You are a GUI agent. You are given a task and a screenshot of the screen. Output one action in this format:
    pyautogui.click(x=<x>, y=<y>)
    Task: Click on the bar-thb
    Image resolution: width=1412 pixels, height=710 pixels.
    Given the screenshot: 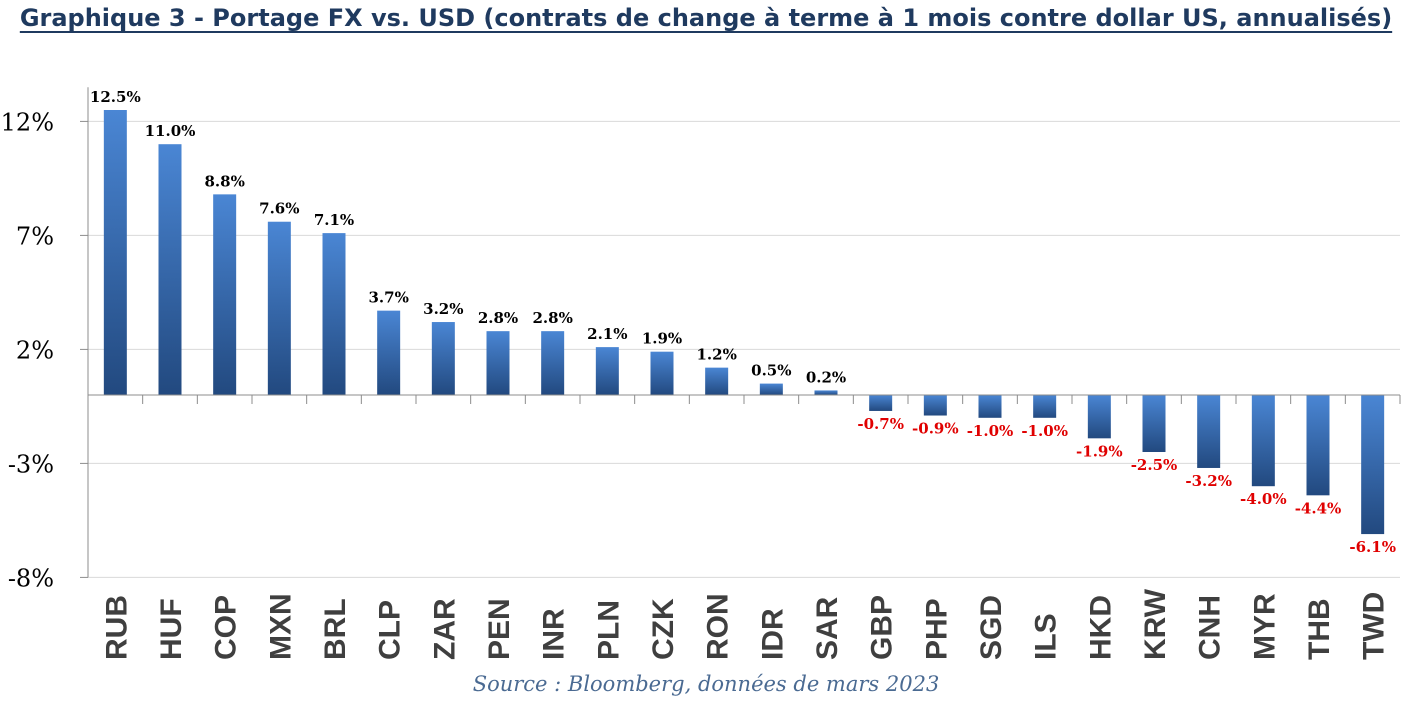 What is the action you would take?
    pyautogui.click(x=1318, y=445)
    